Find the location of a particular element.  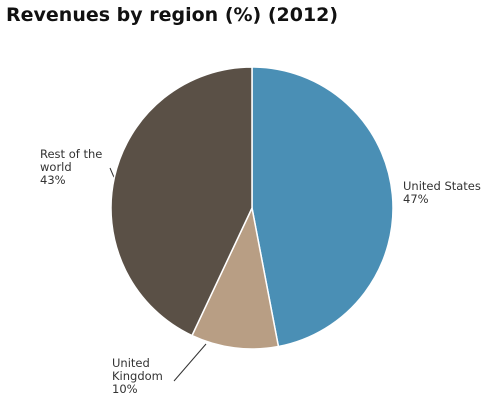

category-label: Rest of the world is located at coordinates (71, 160).